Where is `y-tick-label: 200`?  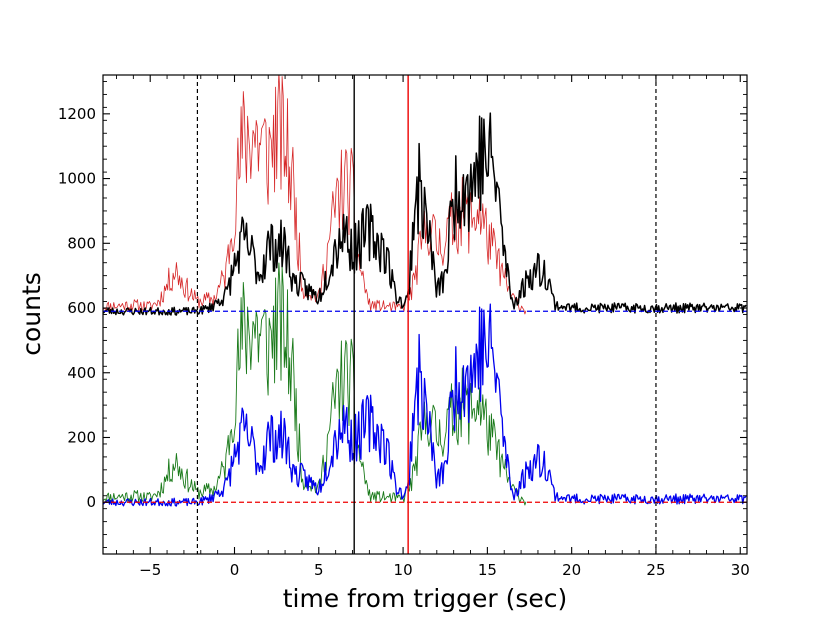
y-tick-label: 200 is located at coordinates (81, 437).